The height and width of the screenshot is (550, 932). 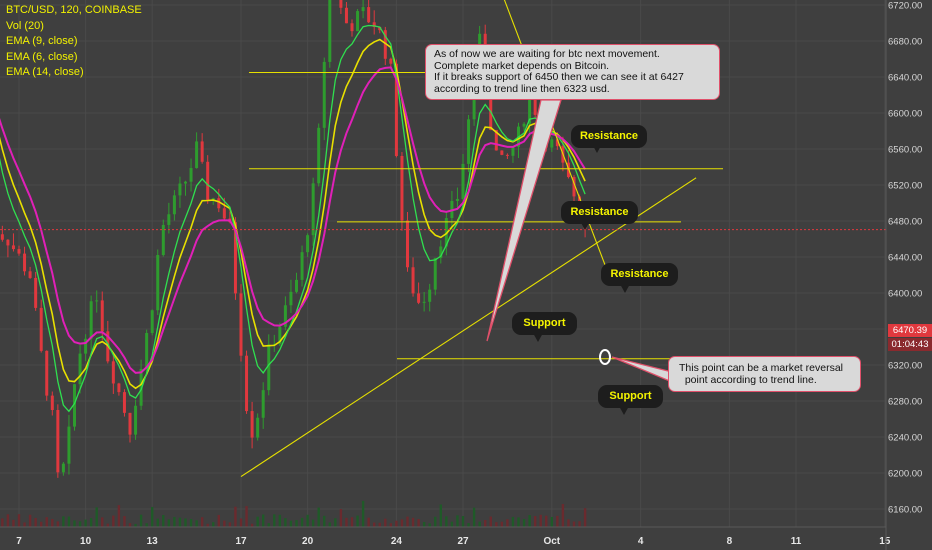 What do you see at coordinates (910, 344) in the screenshot?
I see `countdown-tag: 01:04:43` at bounding box center [910, 344].